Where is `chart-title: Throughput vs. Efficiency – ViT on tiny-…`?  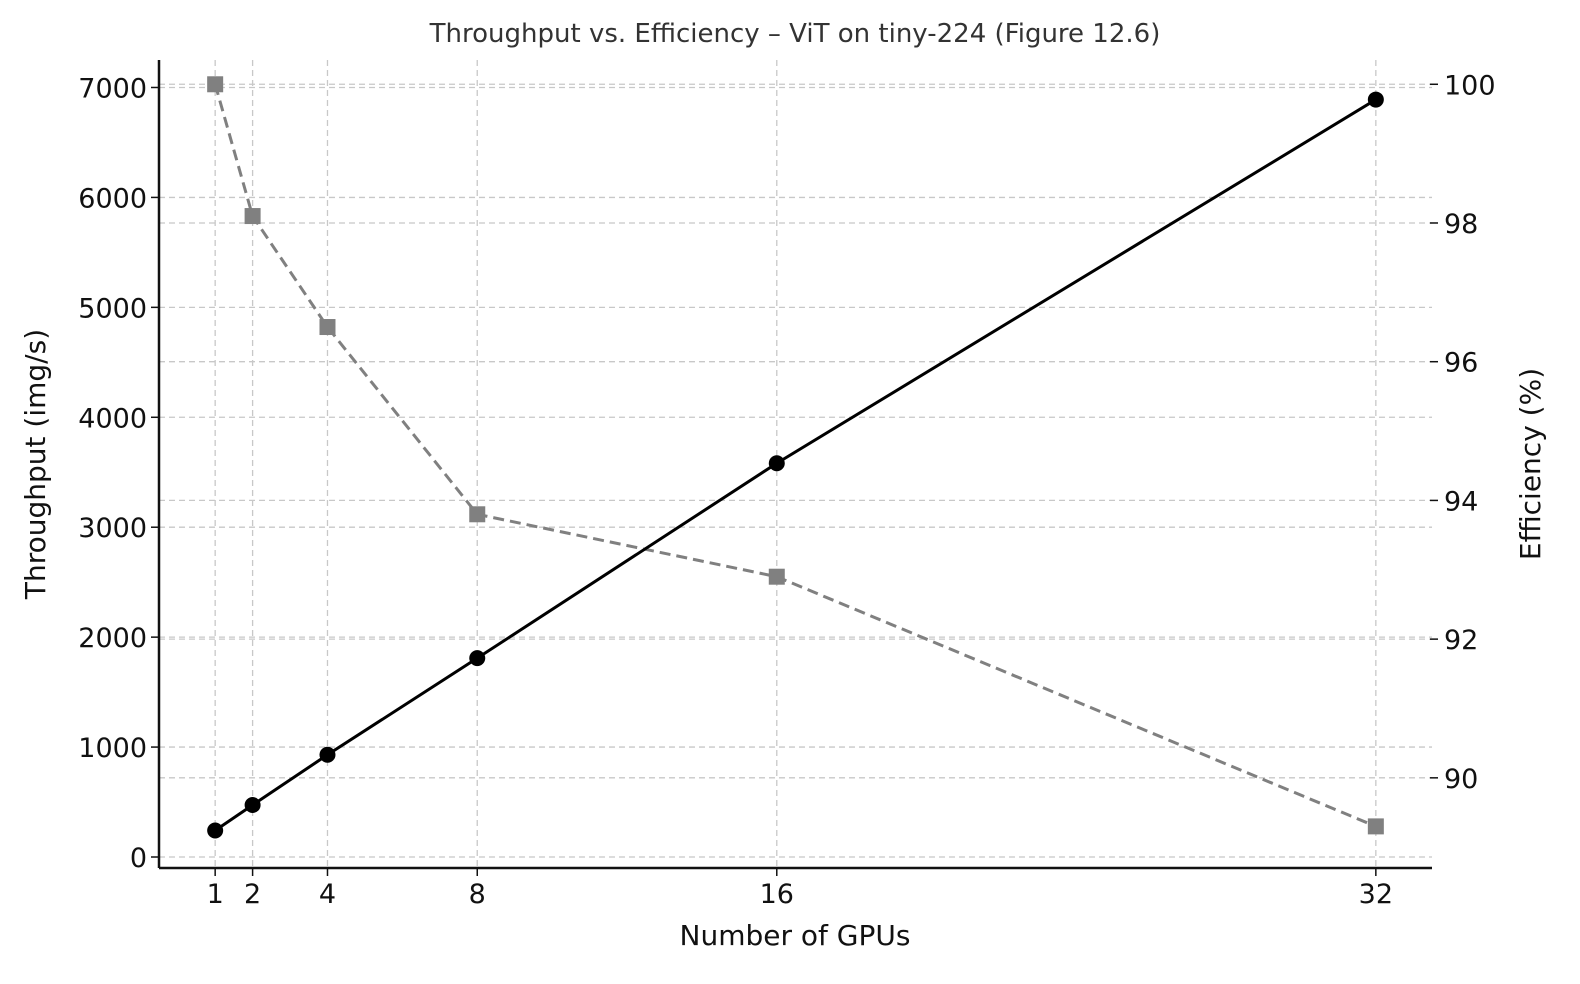
chart-title: Throughput vs. Efficiency – ViT on tiny-… is located at coordinates (795, 34).